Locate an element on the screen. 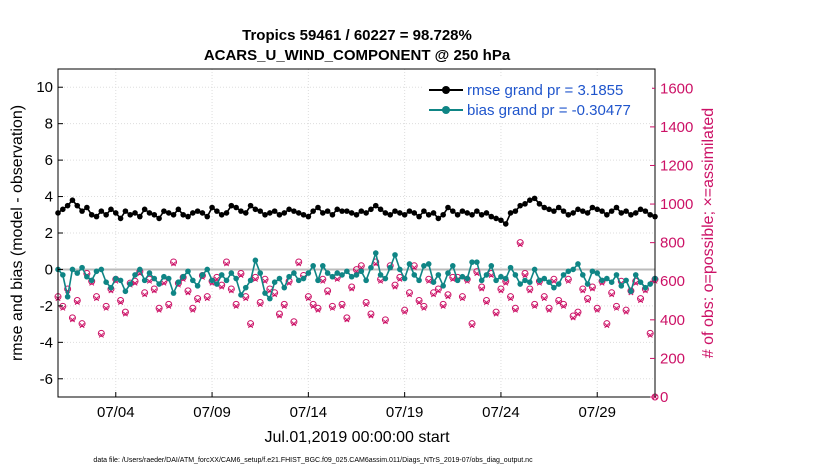 This screenshot has height=475, width=830. right-tick-label-1: 1400 is located at coordinates (676, 127).